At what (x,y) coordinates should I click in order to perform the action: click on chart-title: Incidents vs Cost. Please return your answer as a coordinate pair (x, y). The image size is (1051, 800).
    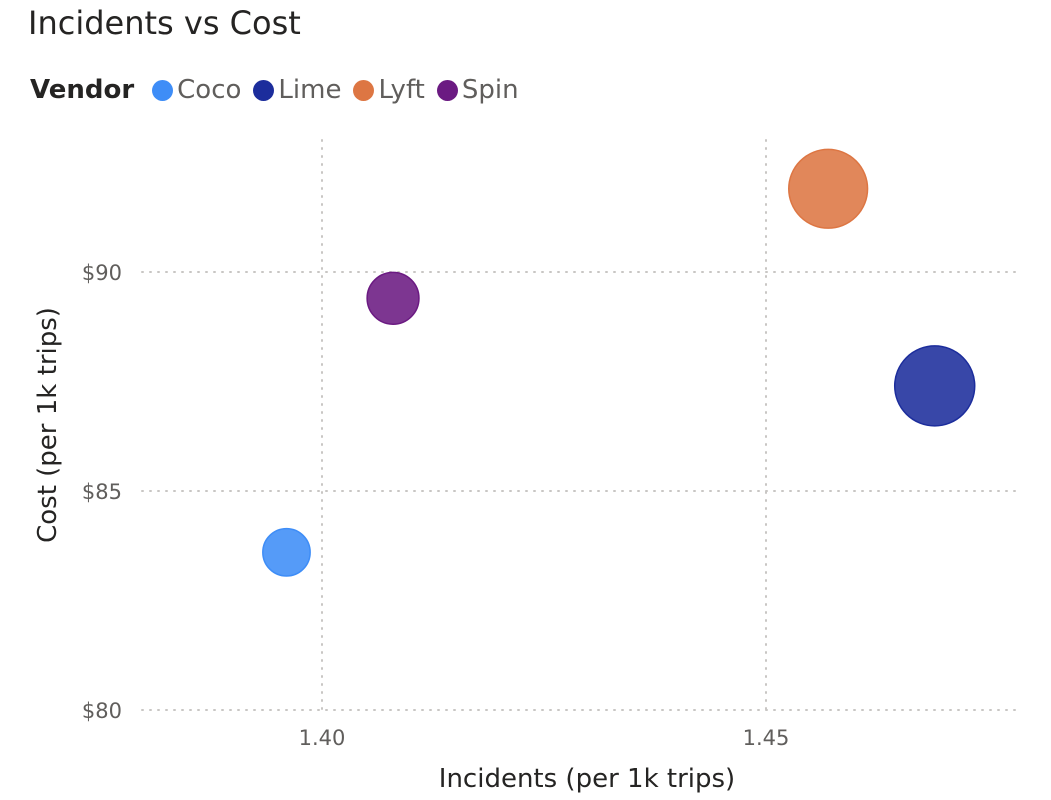
    Looking at the image, I should click on (164, 23).